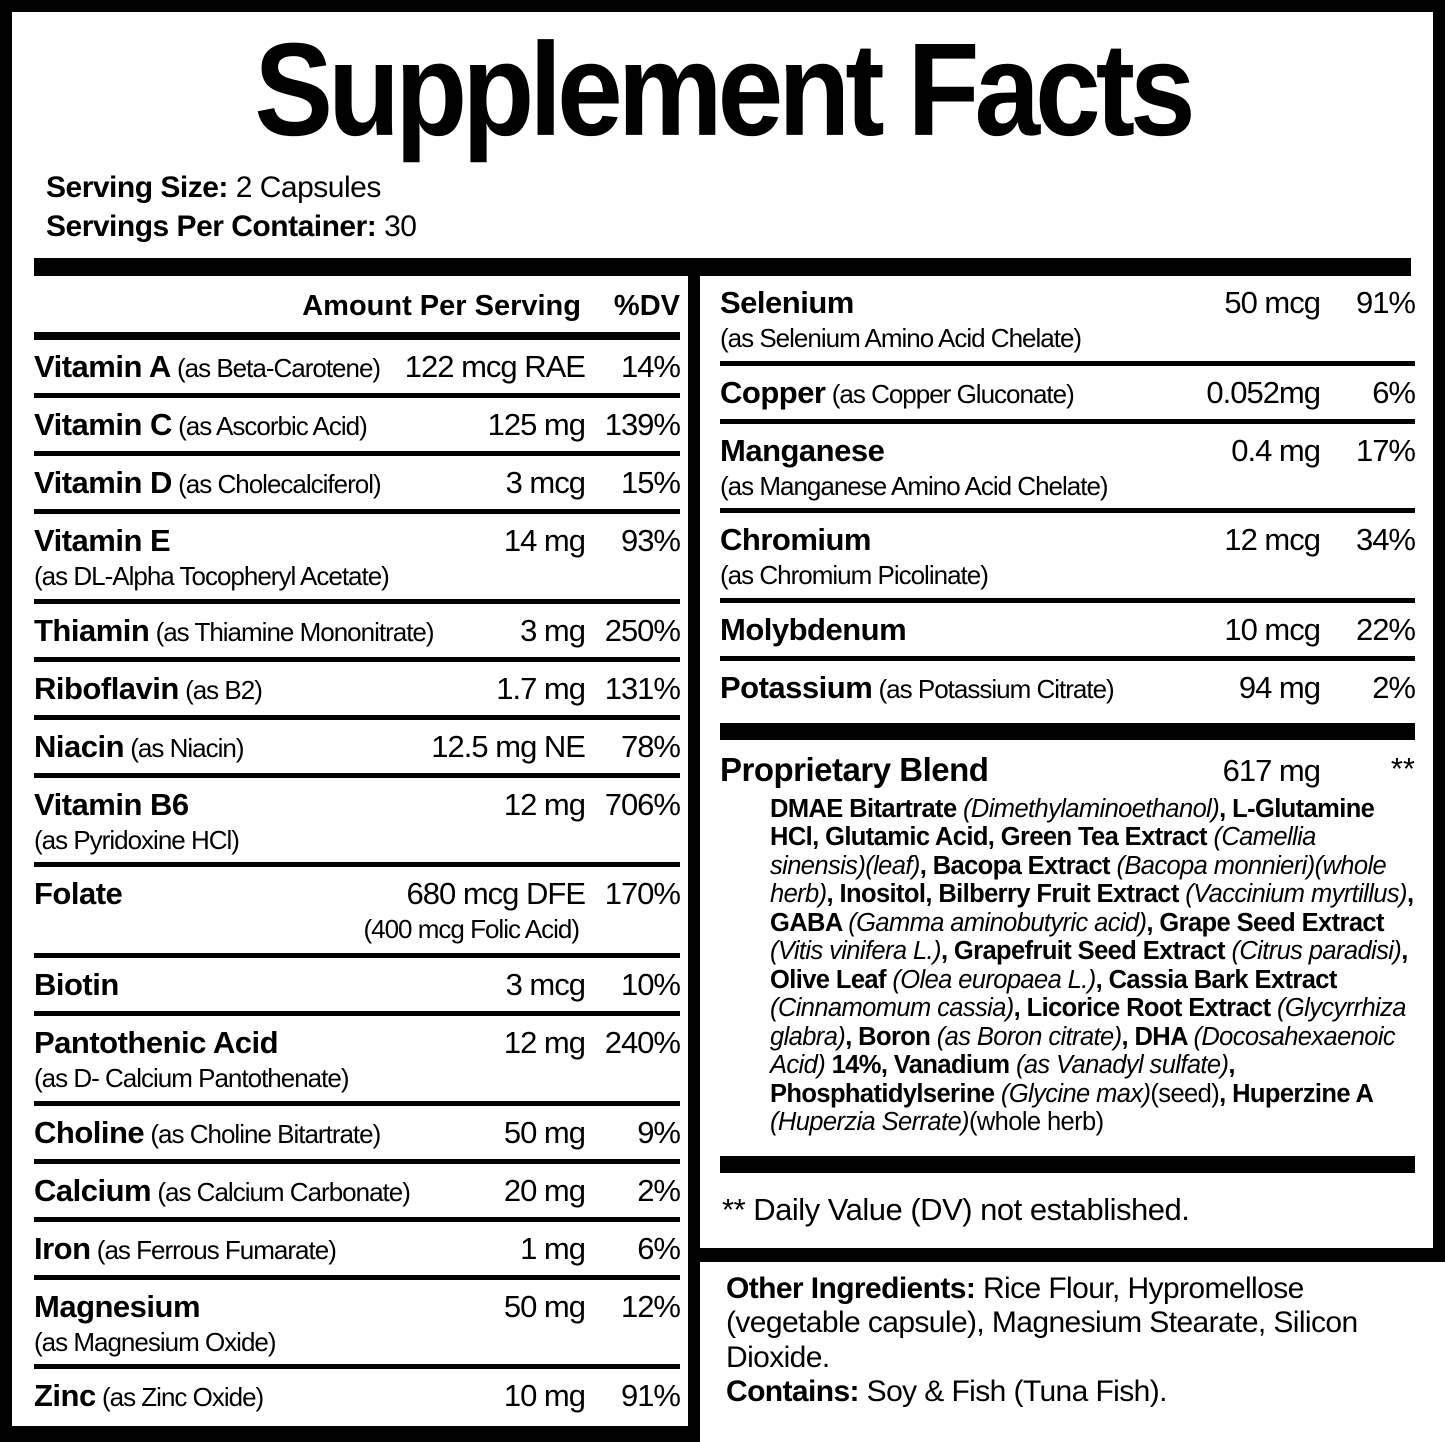 This screenshot has width=1445, height=1442. What do you see at coordinates (536, 424) in the screenshot?
I see `nutrient-amount: 125 mg` at bounding box center [536, 424].